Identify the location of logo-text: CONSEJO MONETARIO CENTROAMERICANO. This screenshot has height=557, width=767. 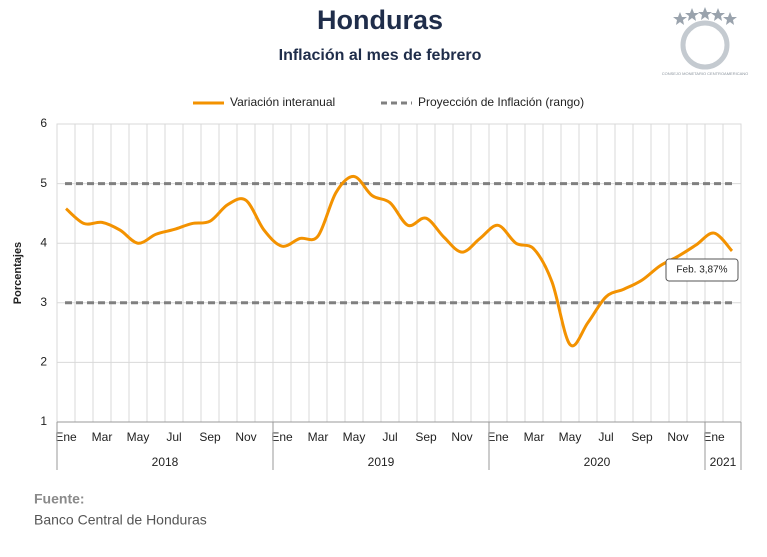
(705, 73).